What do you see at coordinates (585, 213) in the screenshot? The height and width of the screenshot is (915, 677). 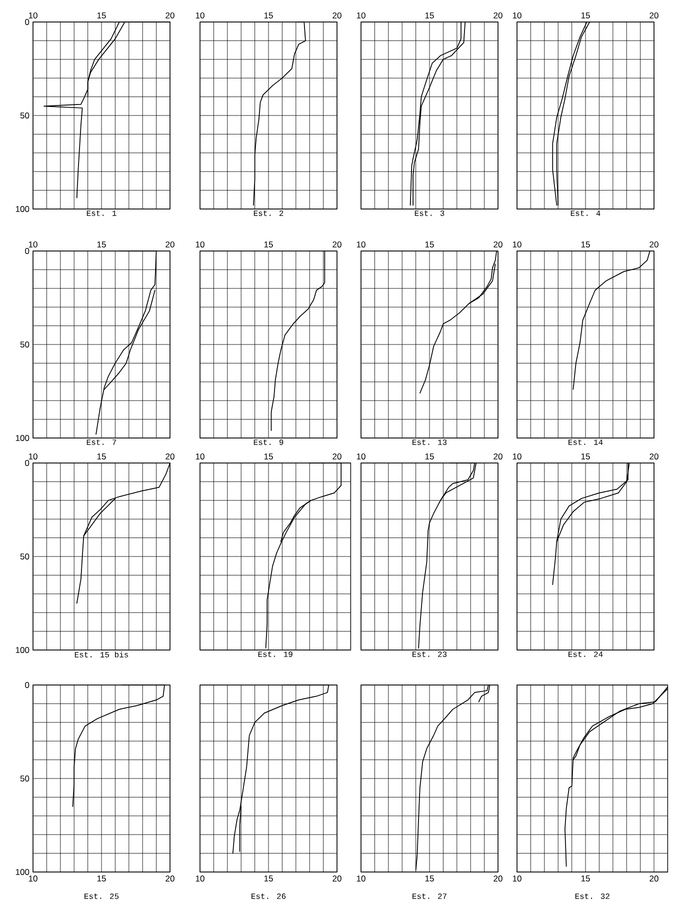 I see `text: Est. 4` at bounding box center [585, 213].